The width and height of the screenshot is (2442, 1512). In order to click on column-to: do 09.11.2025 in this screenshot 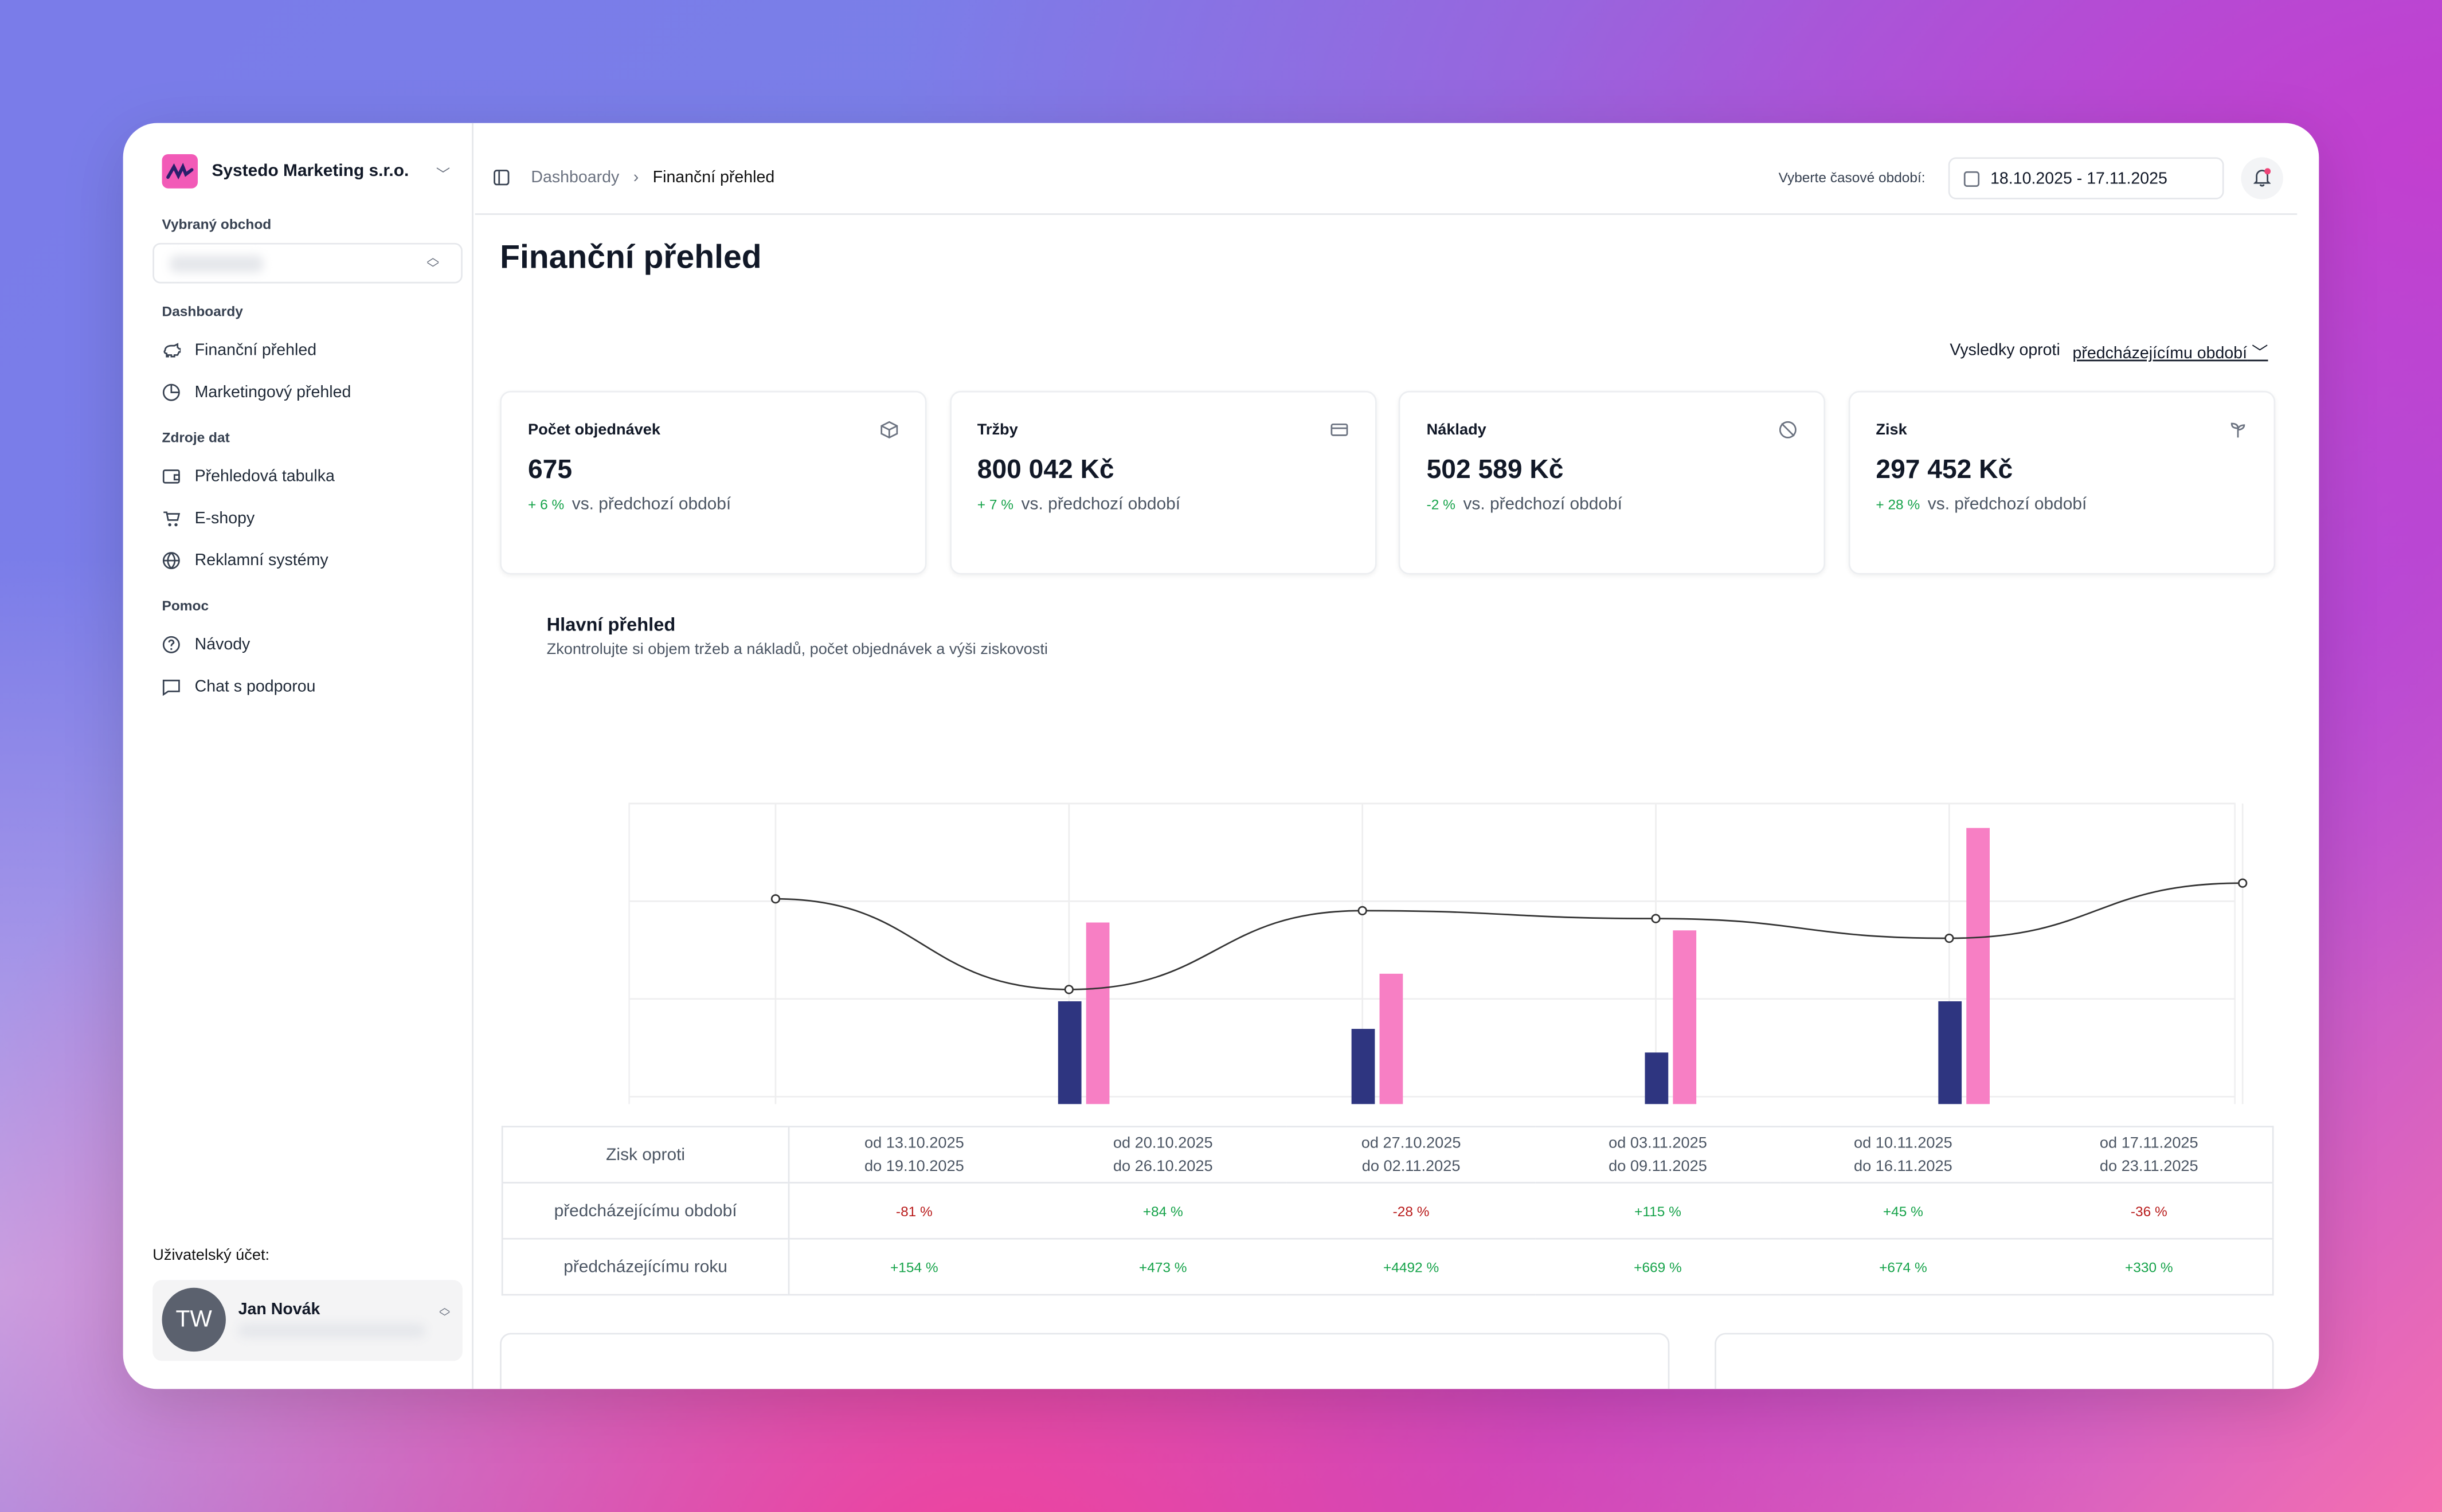, I will do `click(1658, 1166)`.